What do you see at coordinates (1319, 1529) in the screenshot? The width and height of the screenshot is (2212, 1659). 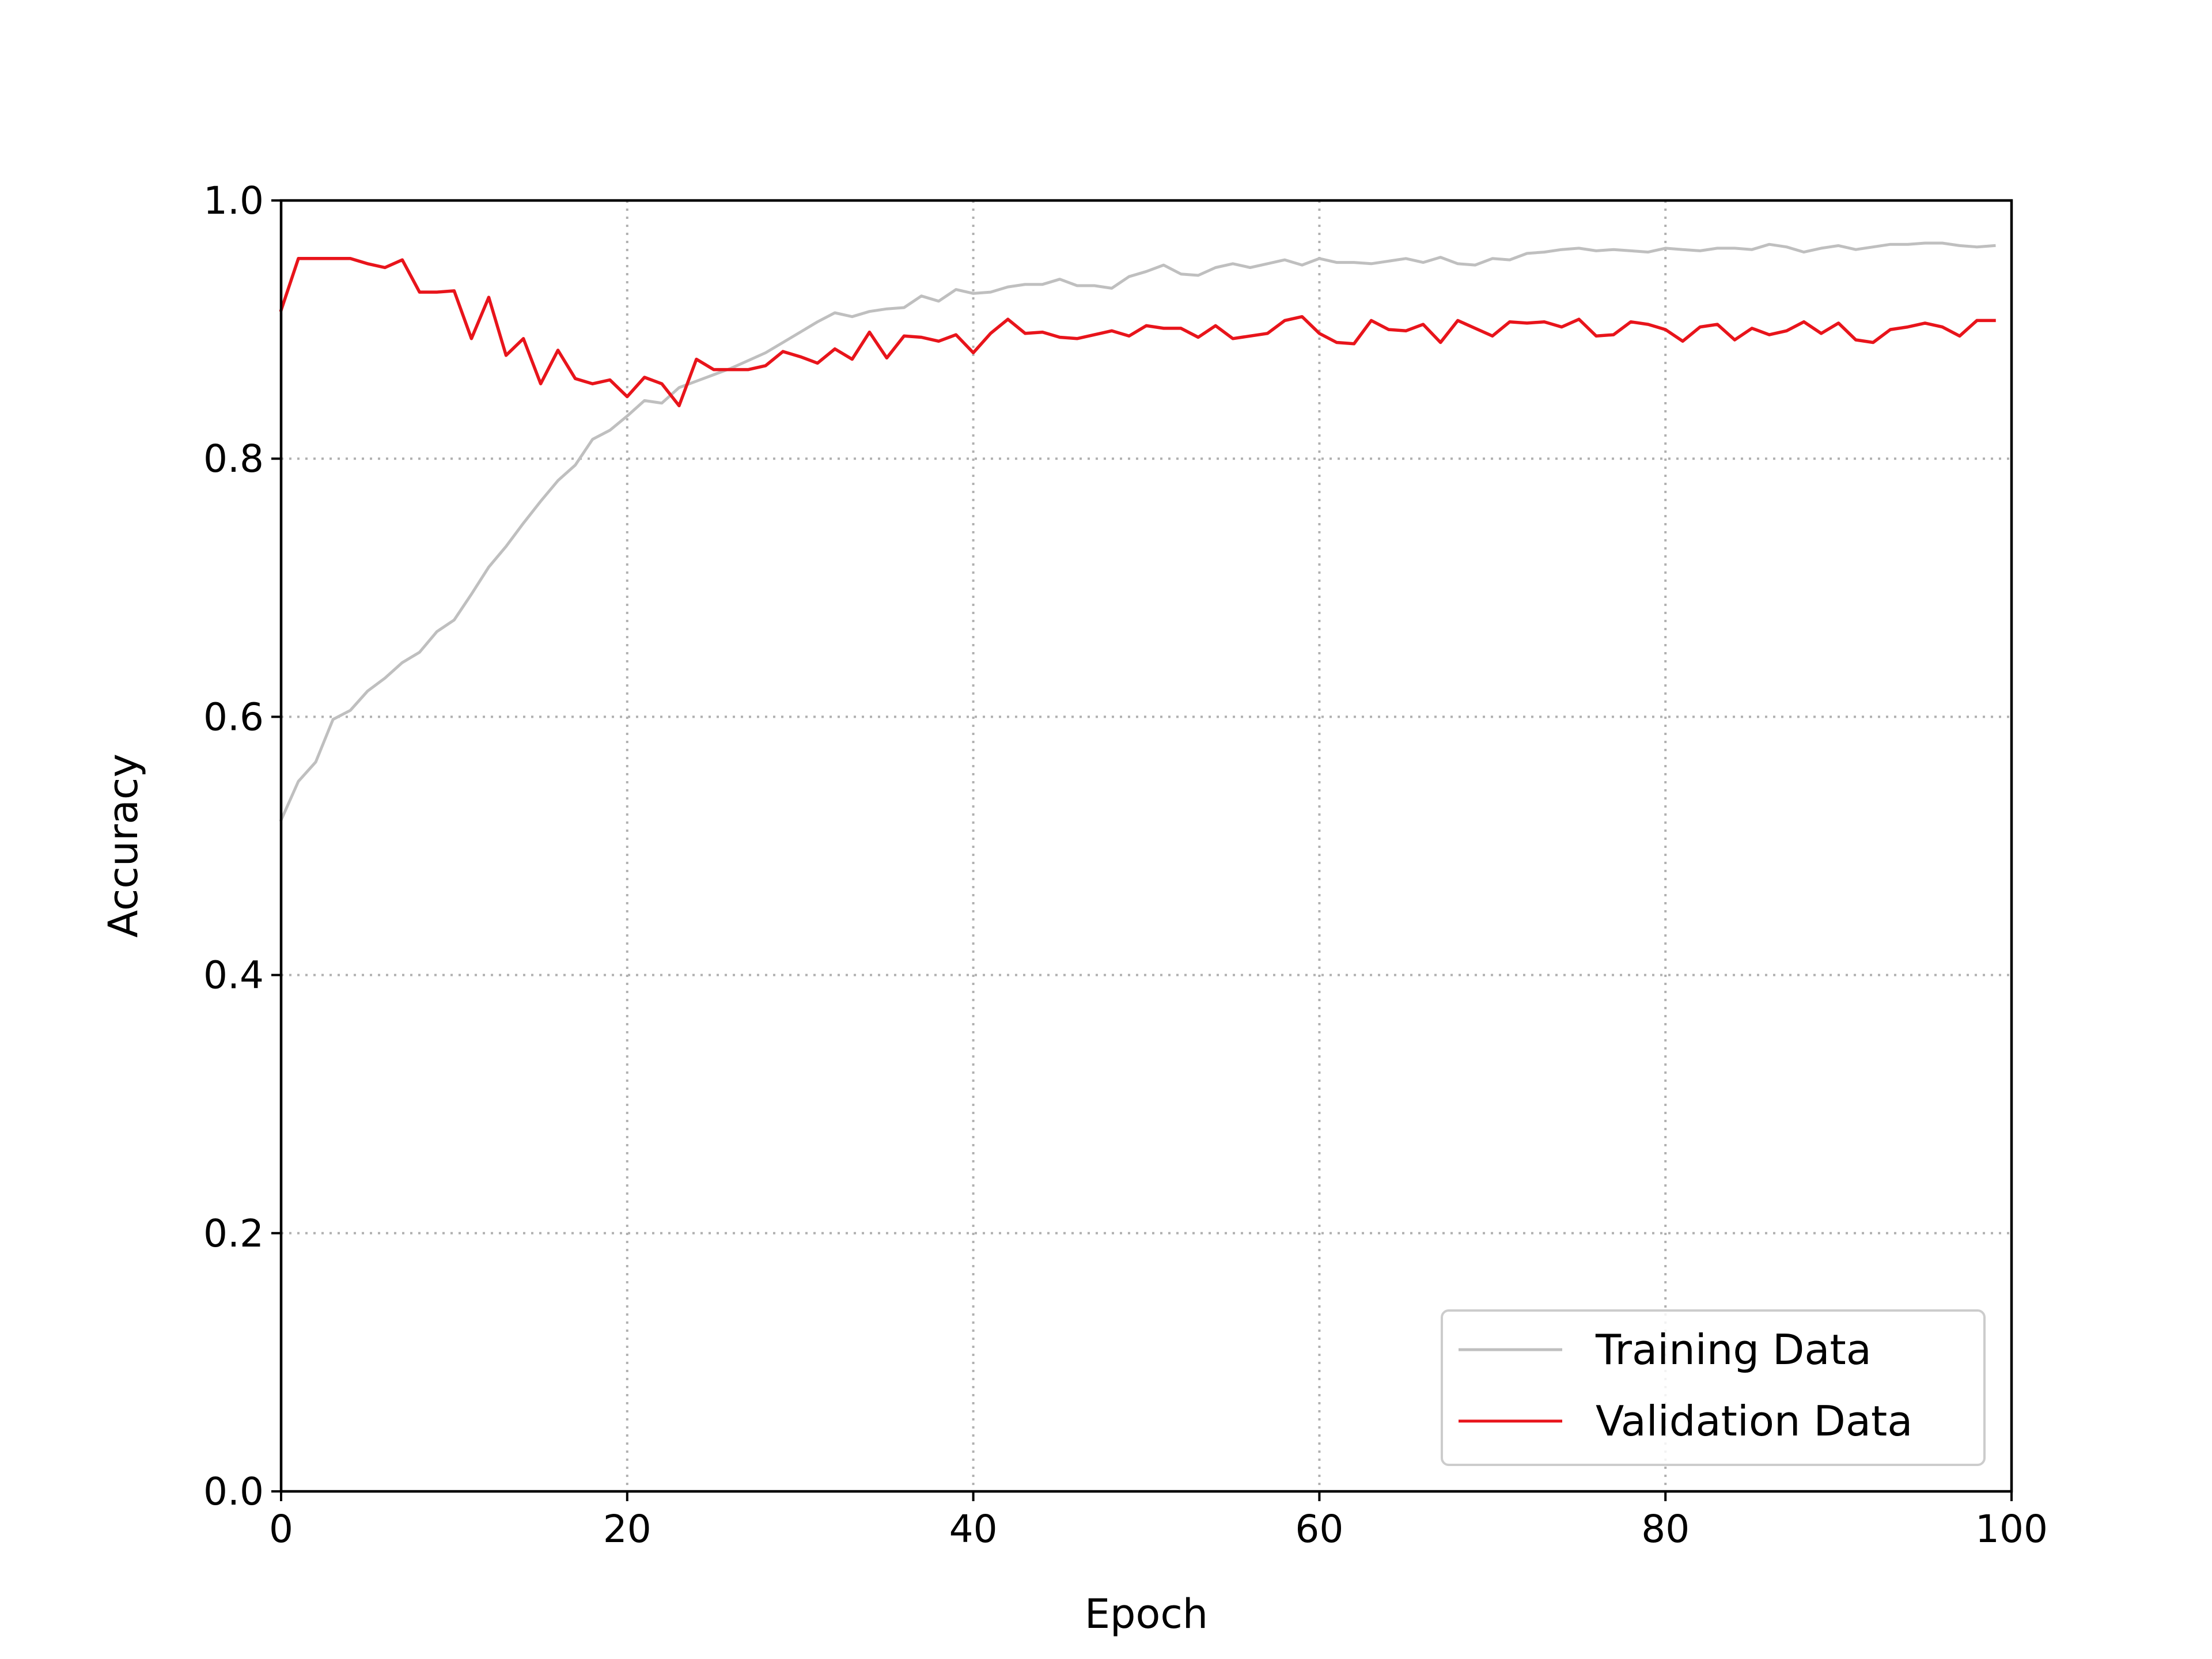 I see `x-tick-label-3: 60` at bounding box center [1319, 1529].